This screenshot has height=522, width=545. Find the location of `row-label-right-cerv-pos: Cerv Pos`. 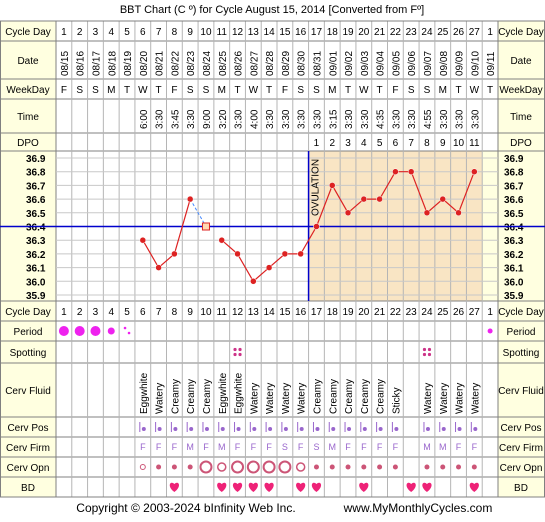

row-label-right-cerv-pos: Cerv Pos is located at coordinates (520, 428).